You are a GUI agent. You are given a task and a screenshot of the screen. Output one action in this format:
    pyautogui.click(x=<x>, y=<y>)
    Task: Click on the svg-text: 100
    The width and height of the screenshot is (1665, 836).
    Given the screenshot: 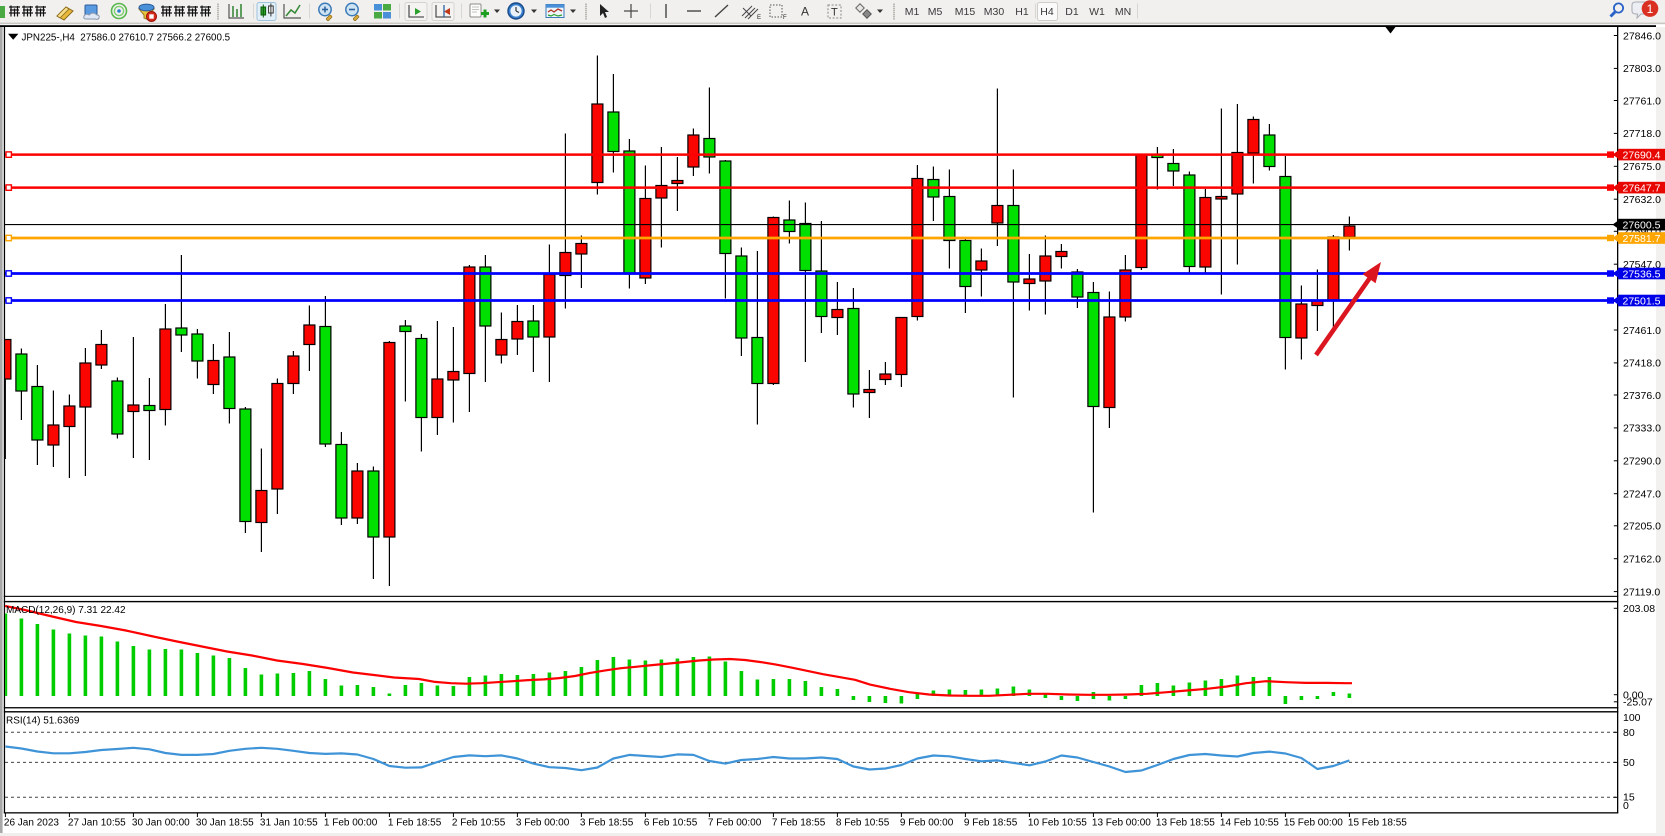 What is the action you would take?
    pyautogui.click(x=1632, y=718)
    